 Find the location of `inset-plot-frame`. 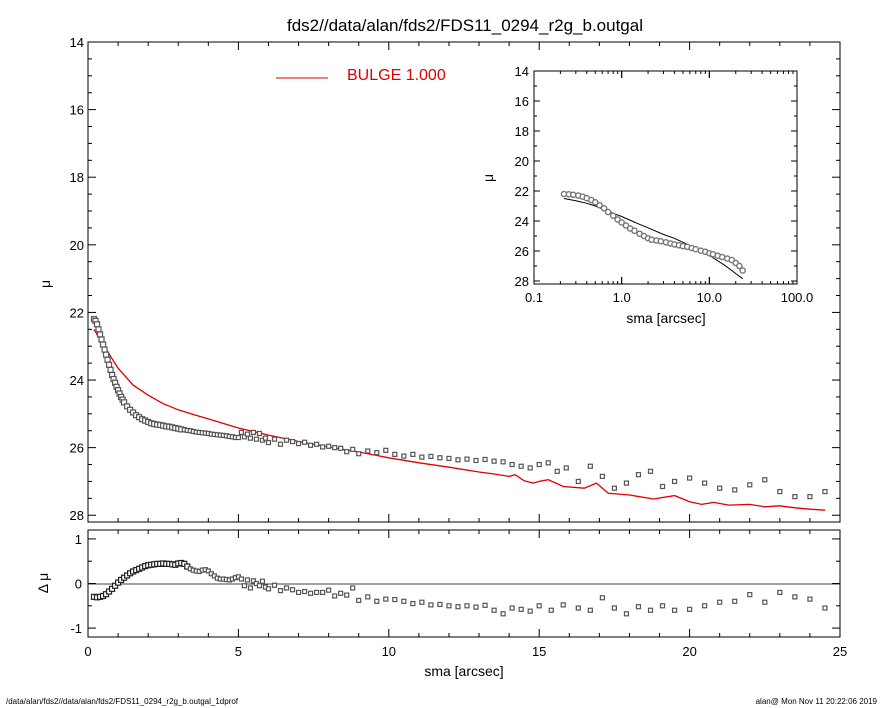

inset-plot-frame is located at coordinates (665, 177).